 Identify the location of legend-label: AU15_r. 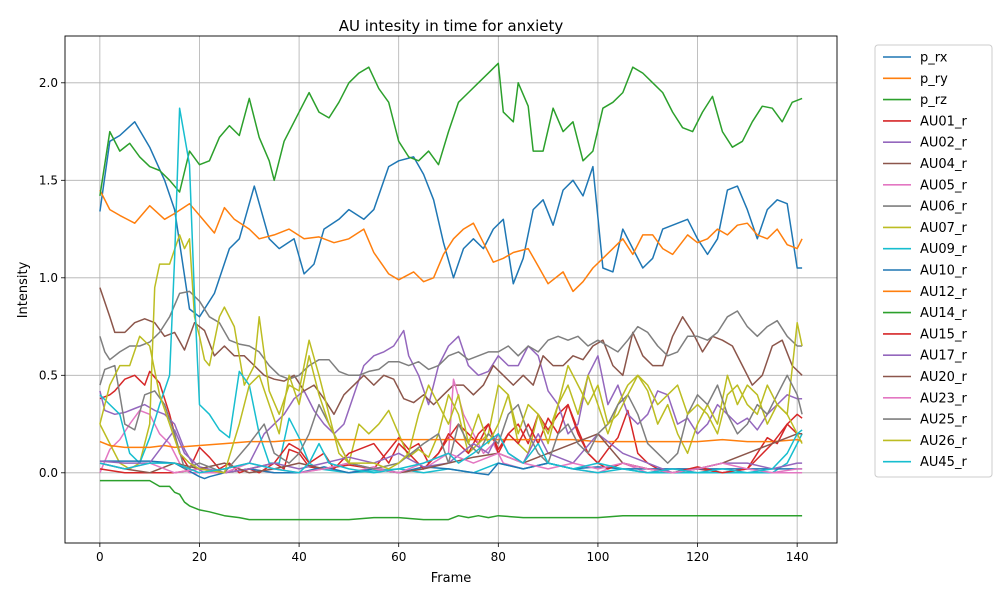
(943, 334).